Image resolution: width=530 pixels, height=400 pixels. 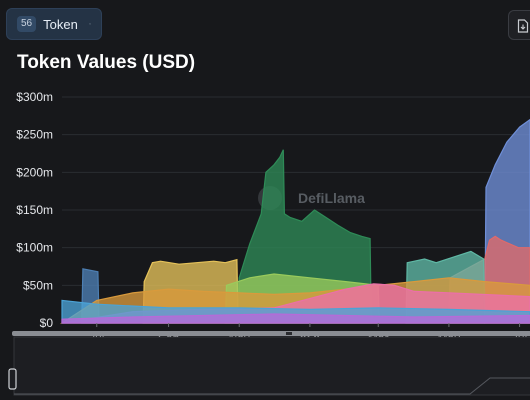 What do you see at coordinates (106, 62) in the screenshot?
I see `chart-title: Token Values (USD)` at bounding box center [106, 62].